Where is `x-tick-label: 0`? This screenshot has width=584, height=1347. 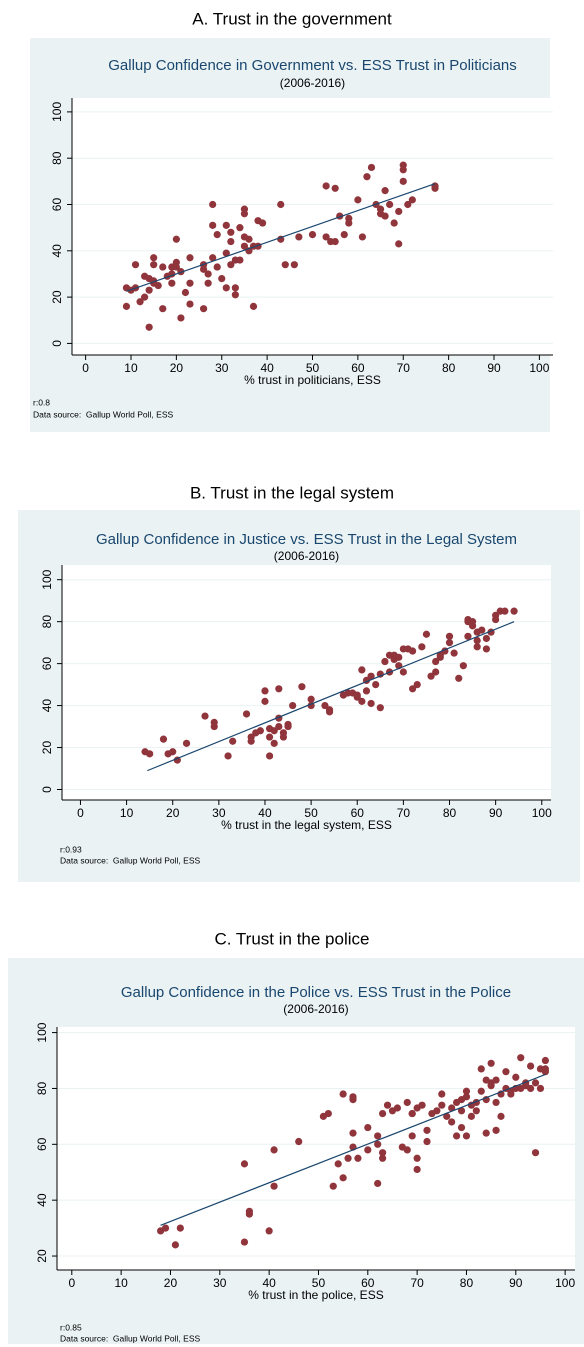
x-tick-label: 0 is located at coordinates (85, 368).